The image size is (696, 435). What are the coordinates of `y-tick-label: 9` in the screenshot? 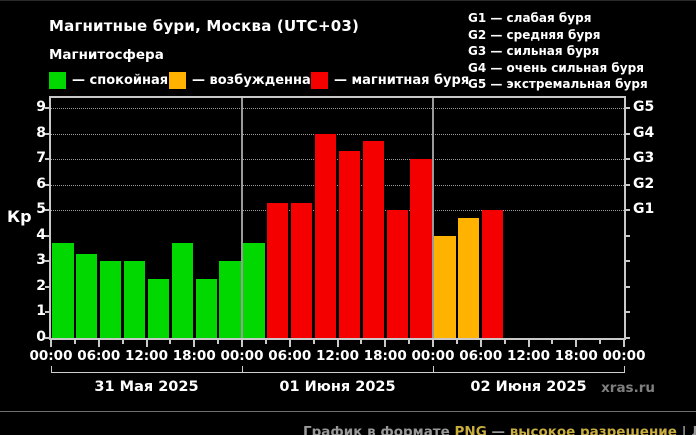 It's located at (41, 106).